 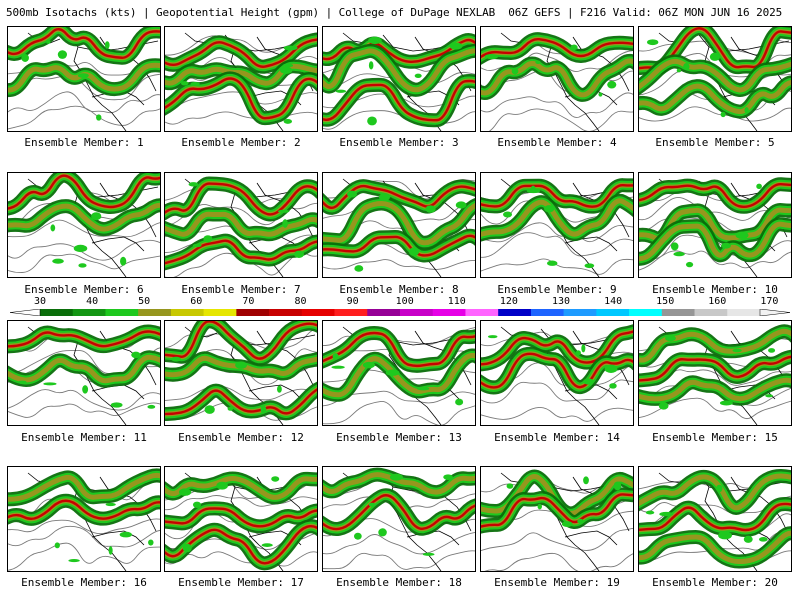 What do you see at coordinates (196, 301) in the screenshot?
I see `colorbar-tick-label: 60` at bounding box center [196, 301].